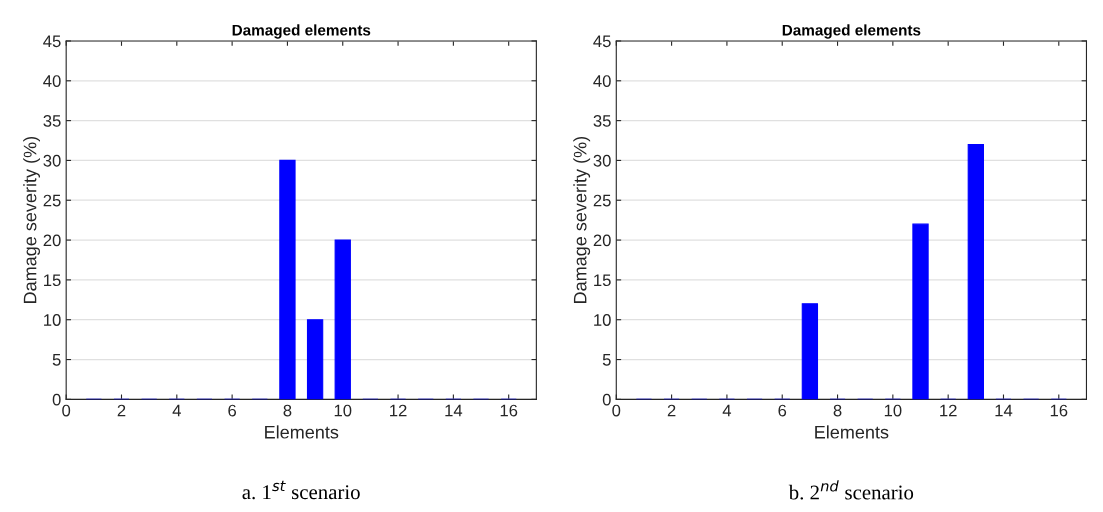 The width and height of the screenshot is (1103, 512). Describe the element at coordinates (851, 490) in the screenshot. I see `text: b. 2$^{nd}$ scenario` at that location.